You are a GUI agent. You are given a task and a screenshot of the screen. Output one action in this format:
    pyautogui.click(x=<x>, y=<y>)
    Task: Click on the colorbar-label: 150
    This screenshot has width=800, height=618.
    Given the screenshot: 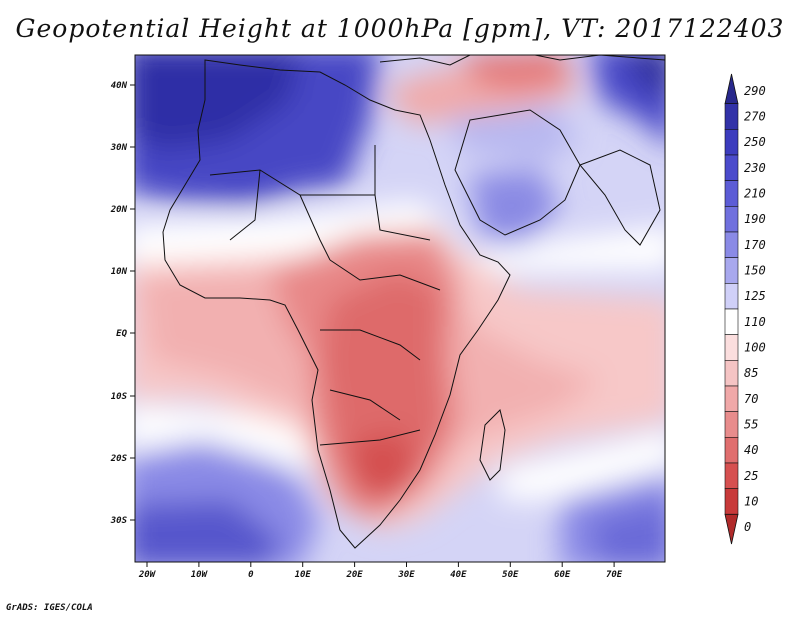 What is the action you would take?
    pyautogui.click(x=755, y=271)
    